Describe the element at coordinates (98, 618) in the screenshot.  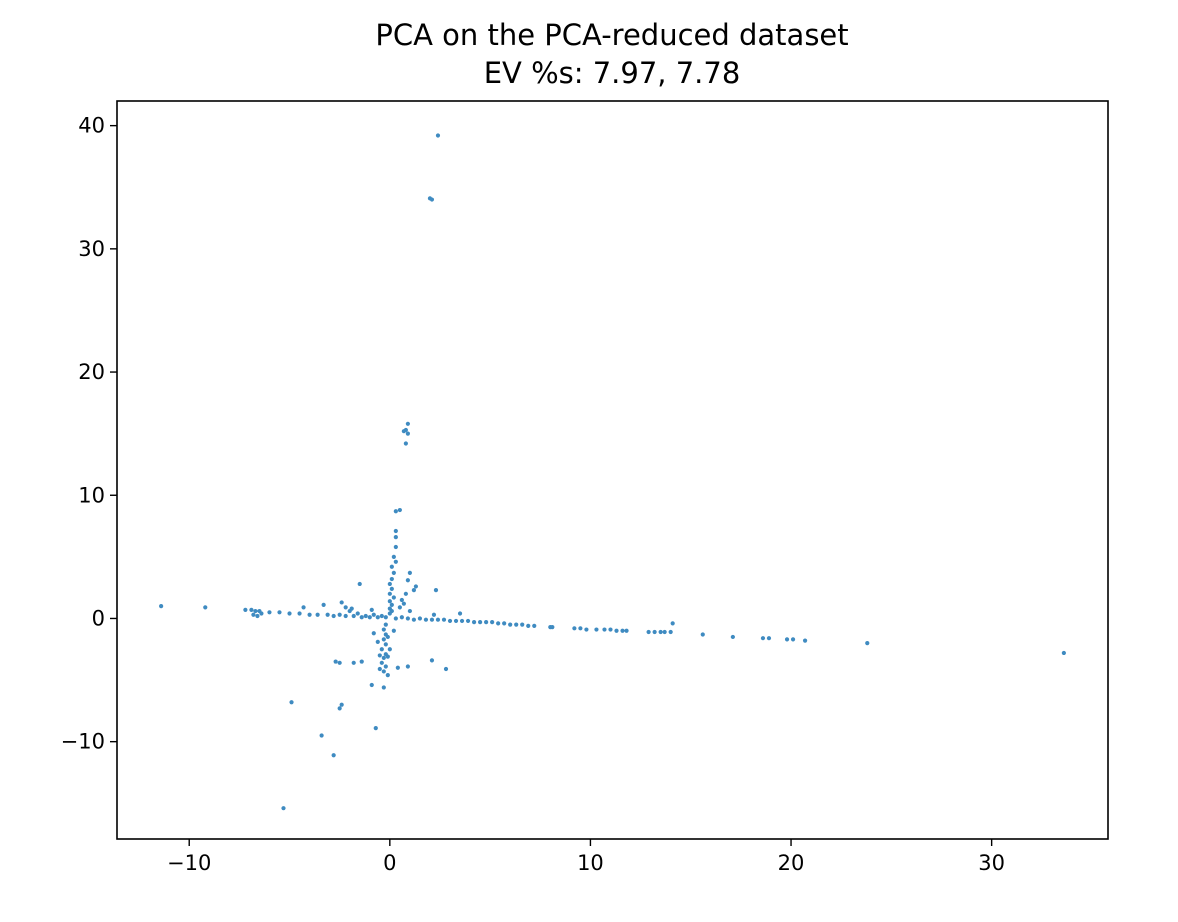
I see `y-tick-label: 0` at that location.